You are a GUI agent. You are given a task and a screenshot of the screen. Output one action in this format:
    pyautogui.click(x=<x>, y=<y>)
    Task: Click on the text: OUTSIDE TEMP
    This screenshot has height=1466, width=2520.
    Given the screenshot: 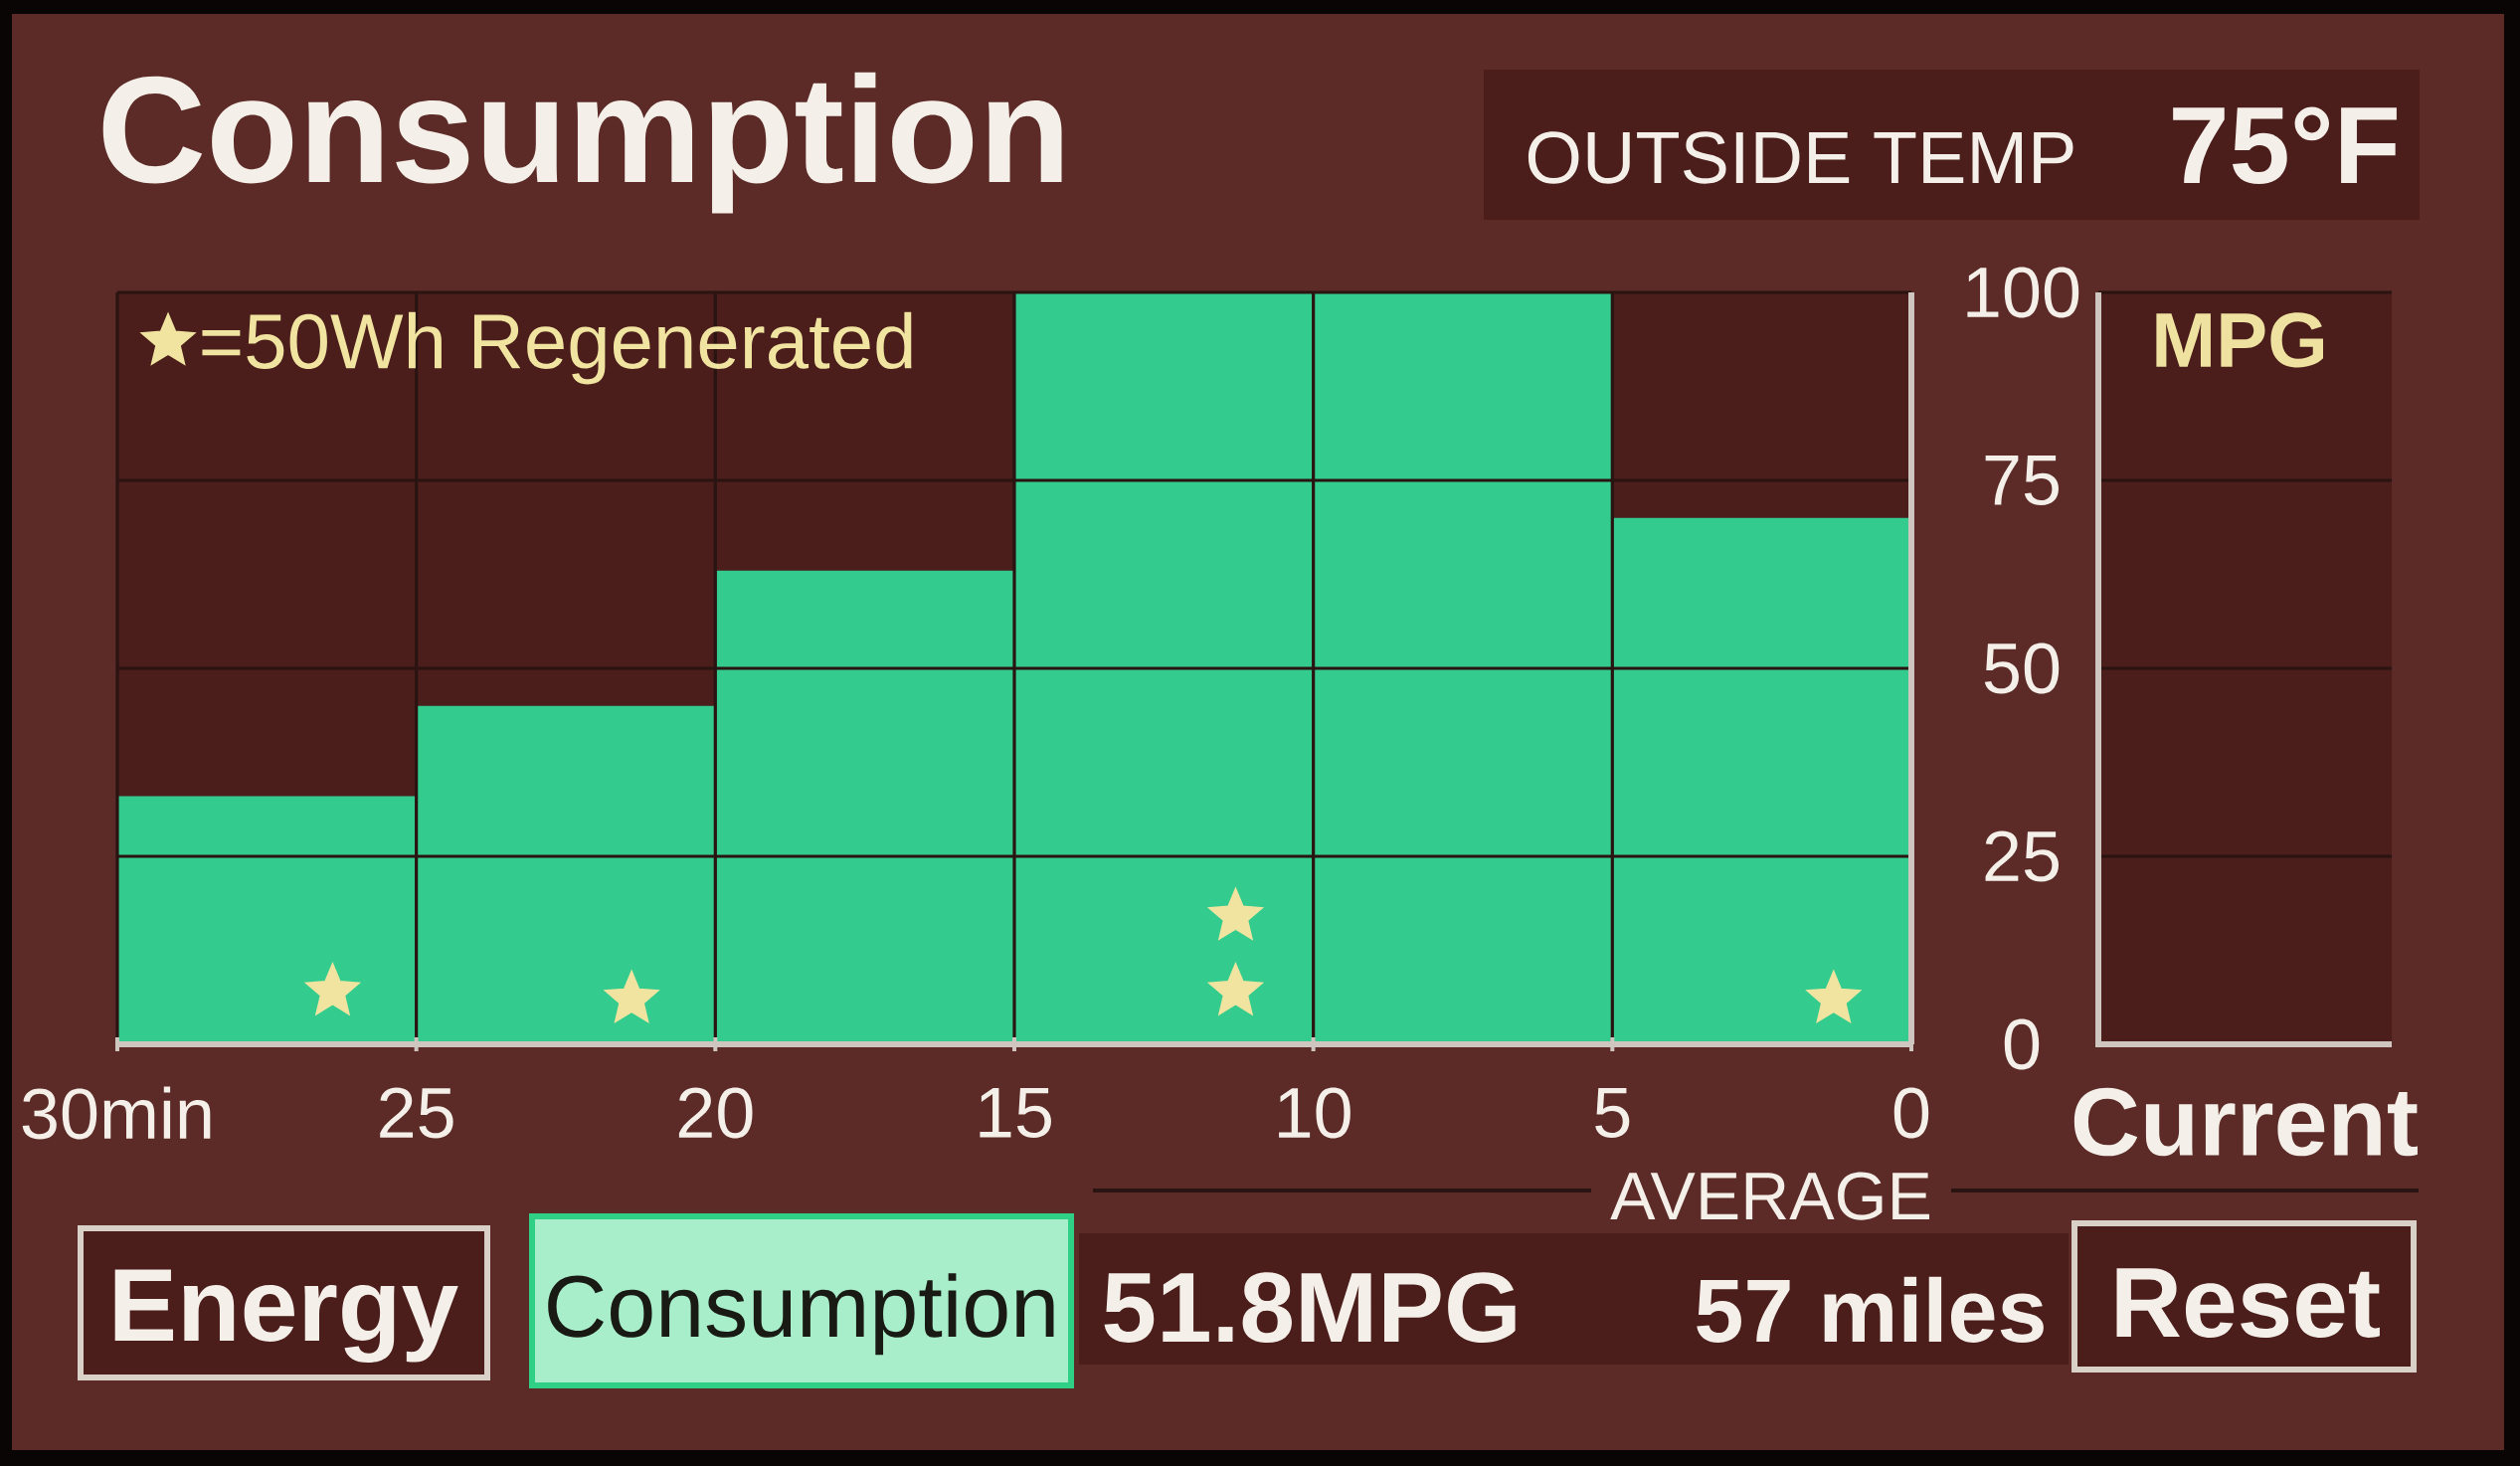 What is the action you would take?
    pyautogui.click(x=1800, y=157)
    